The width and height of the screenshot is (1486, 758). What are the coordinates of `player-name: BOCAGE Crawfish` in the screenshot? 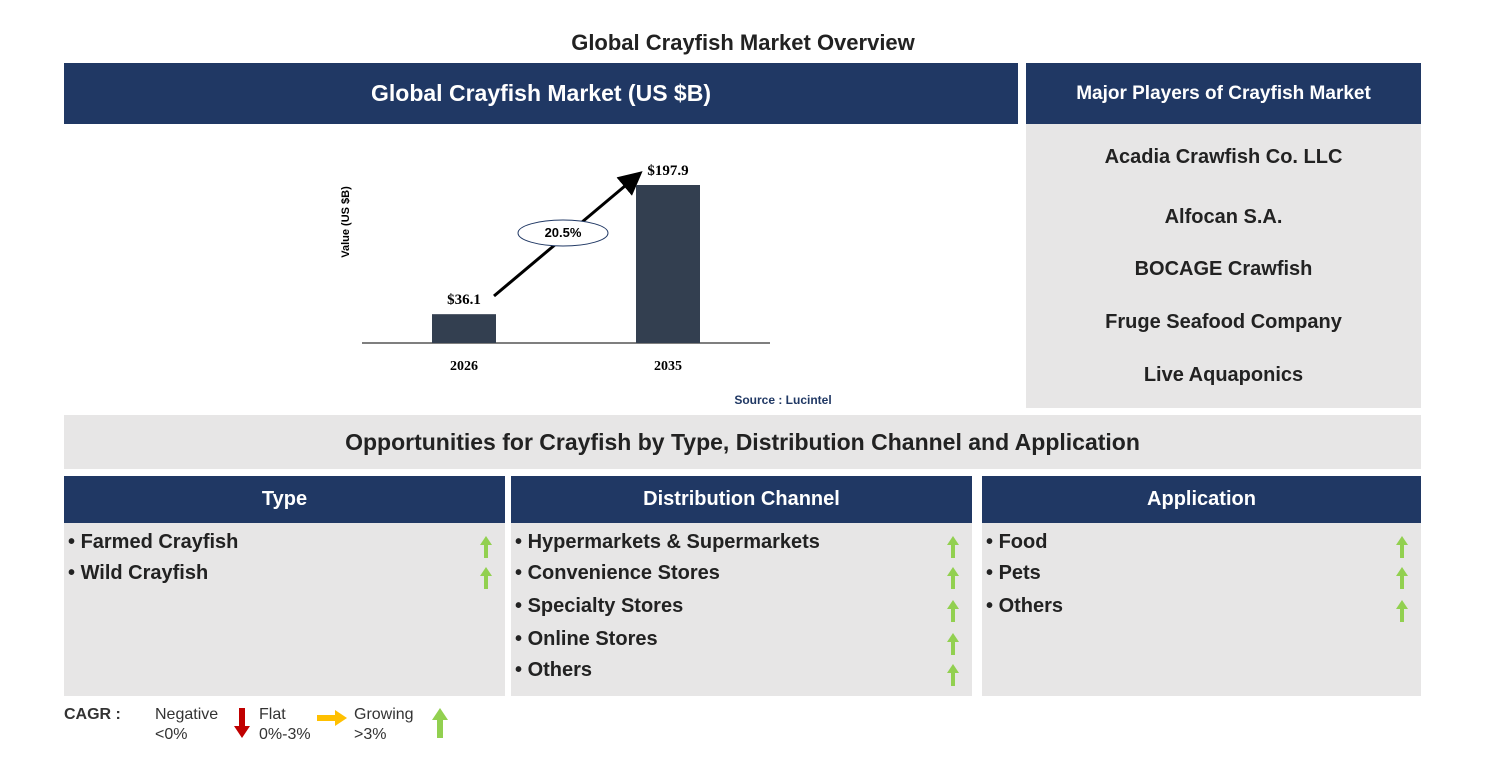 It's located at (1223, 269).